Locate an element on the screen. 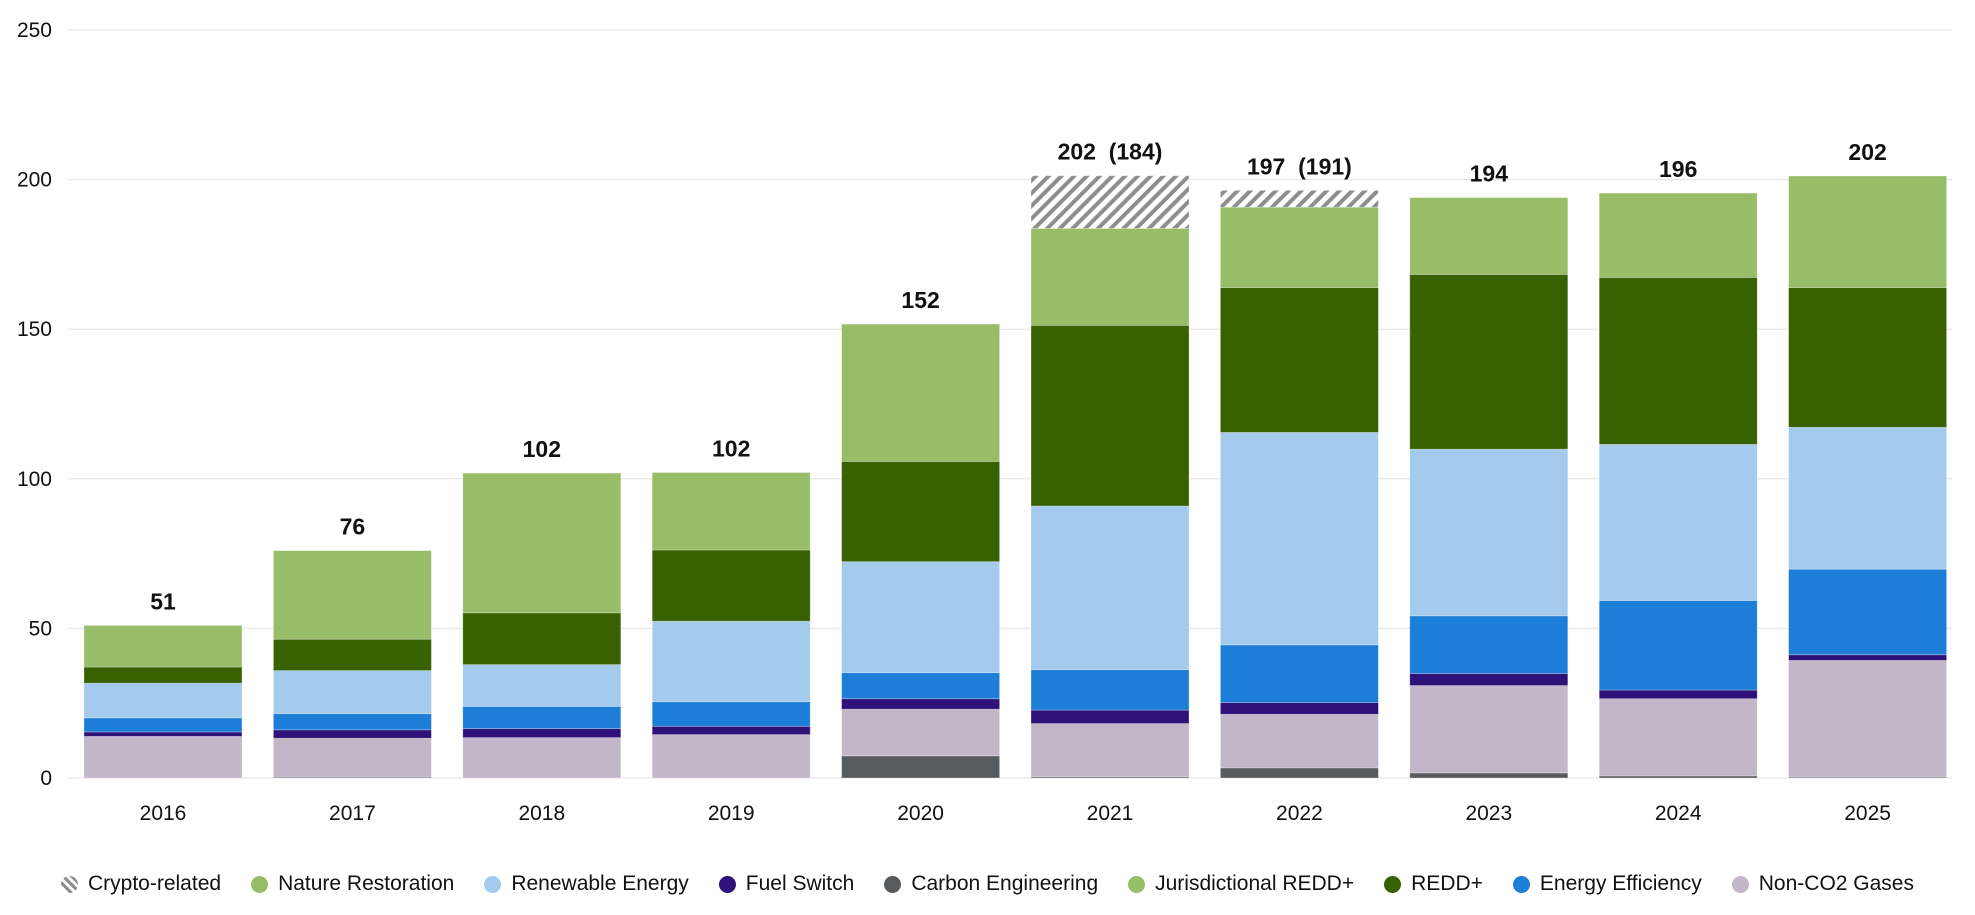 This screenshot has height=915, width=1975. total-label: 202 is located at coordinates (1867, 152).